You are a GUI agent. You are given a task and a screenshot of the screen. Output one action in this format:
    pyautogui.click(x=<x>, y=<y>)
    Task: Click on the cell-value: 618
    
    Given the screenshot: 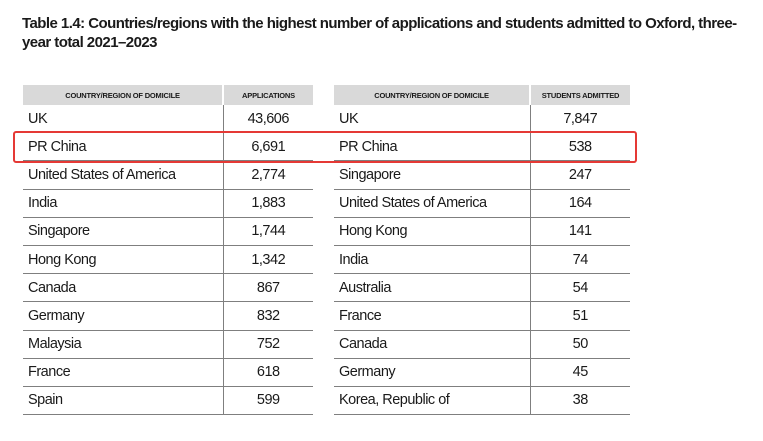 What is the action you would take?
    pyautogui.click(x=267, y=372)
    